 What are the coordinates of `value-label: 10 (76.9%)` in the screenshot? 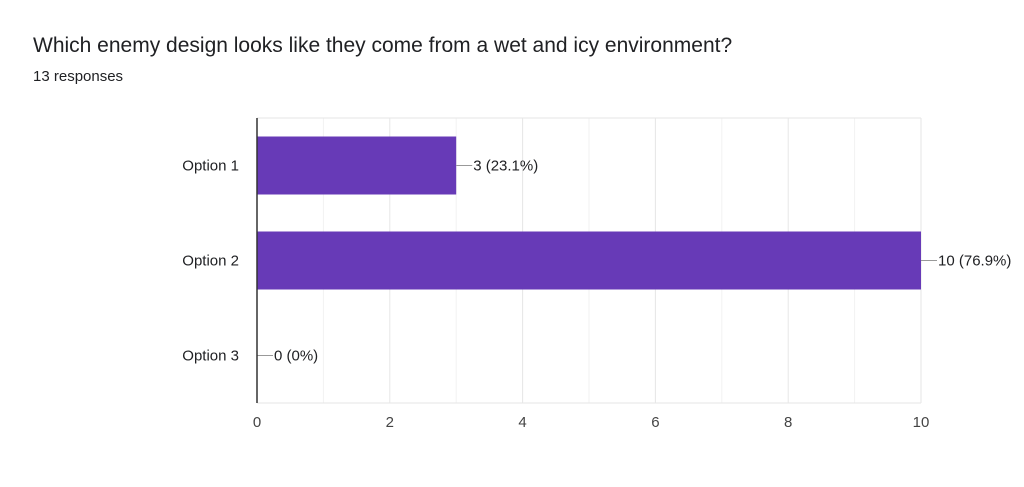 It's located at (974, 261).